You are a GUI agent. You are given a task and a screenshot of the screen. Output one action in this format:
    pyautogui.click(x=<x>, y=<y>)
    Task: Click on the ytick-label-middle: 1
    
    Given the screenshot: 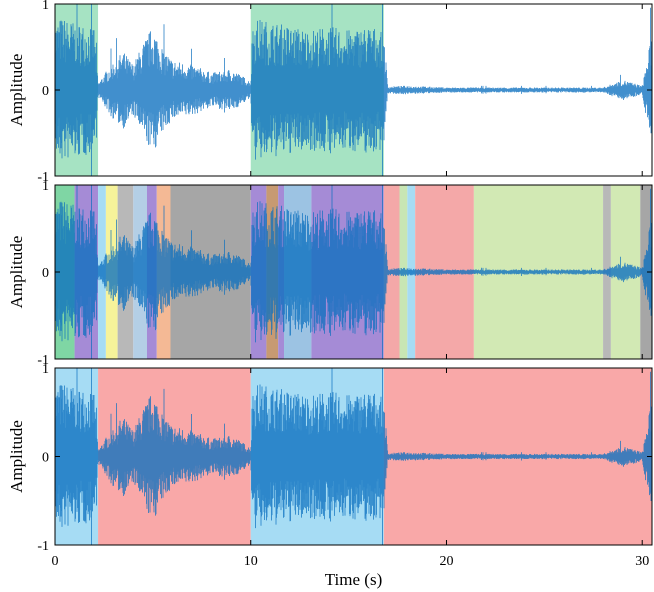 What is the action you would take?
    pyautogui.click(x=45, y=186)
    